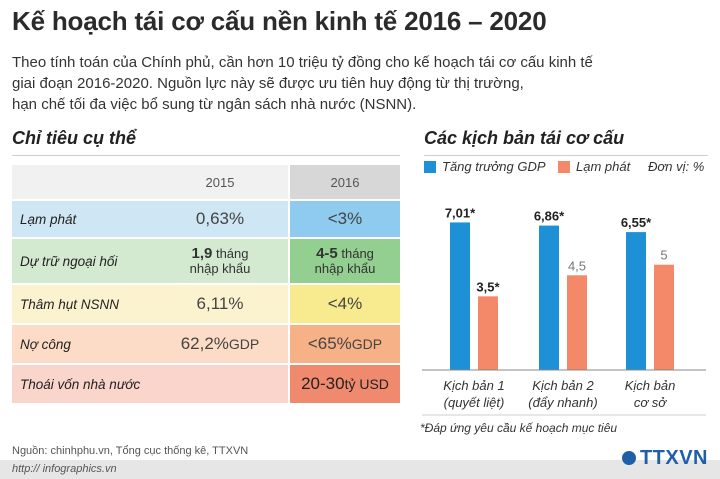 Image resolution: width=720 pixels, height=479 pixels. Describe the element at coordinates (327, 253) in the screenshot. I see `value-number: 4-5` at that location.